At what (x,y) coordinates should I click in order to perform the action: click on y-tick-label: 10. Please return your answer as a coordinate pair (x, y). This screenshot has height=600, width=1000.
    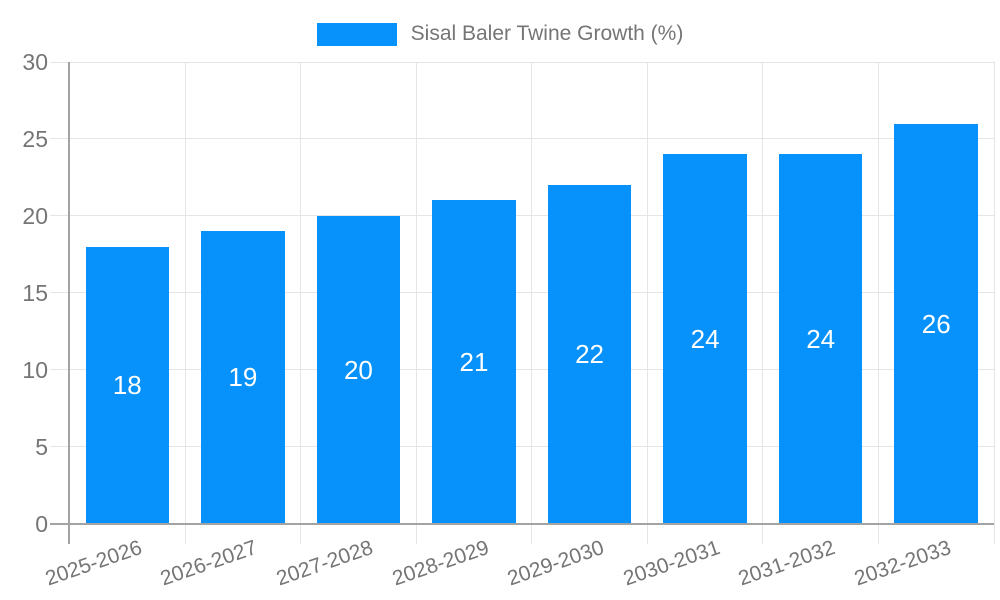
    Looking at the image, I should click on (35, 369).